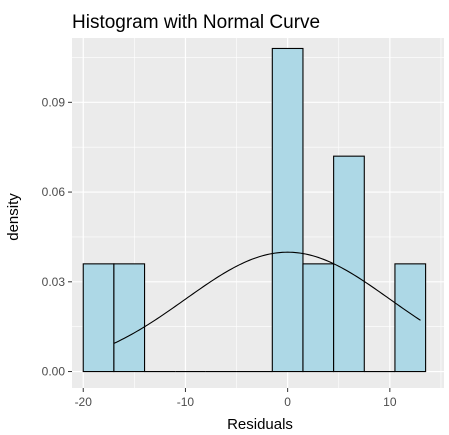  I want to click on x-tick-label: 10, so click(390, 402).